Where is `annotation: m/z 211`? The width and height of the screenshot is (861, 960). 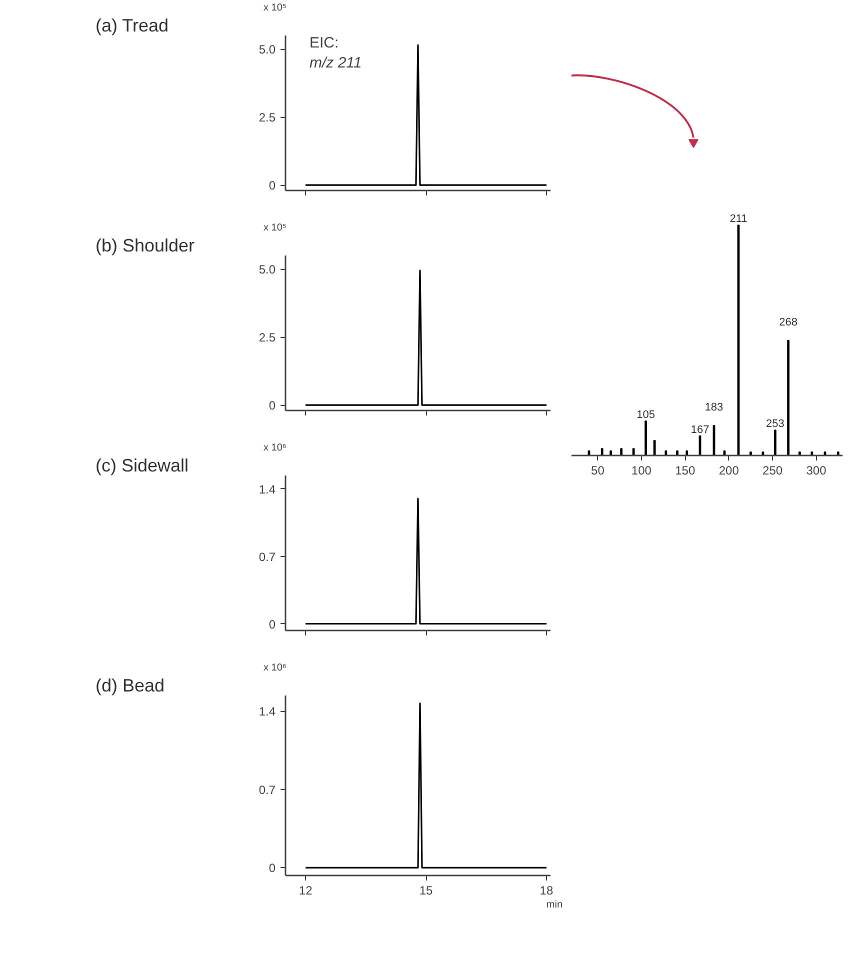
annotation: m/z 211 is located at coordinates (336, 63).